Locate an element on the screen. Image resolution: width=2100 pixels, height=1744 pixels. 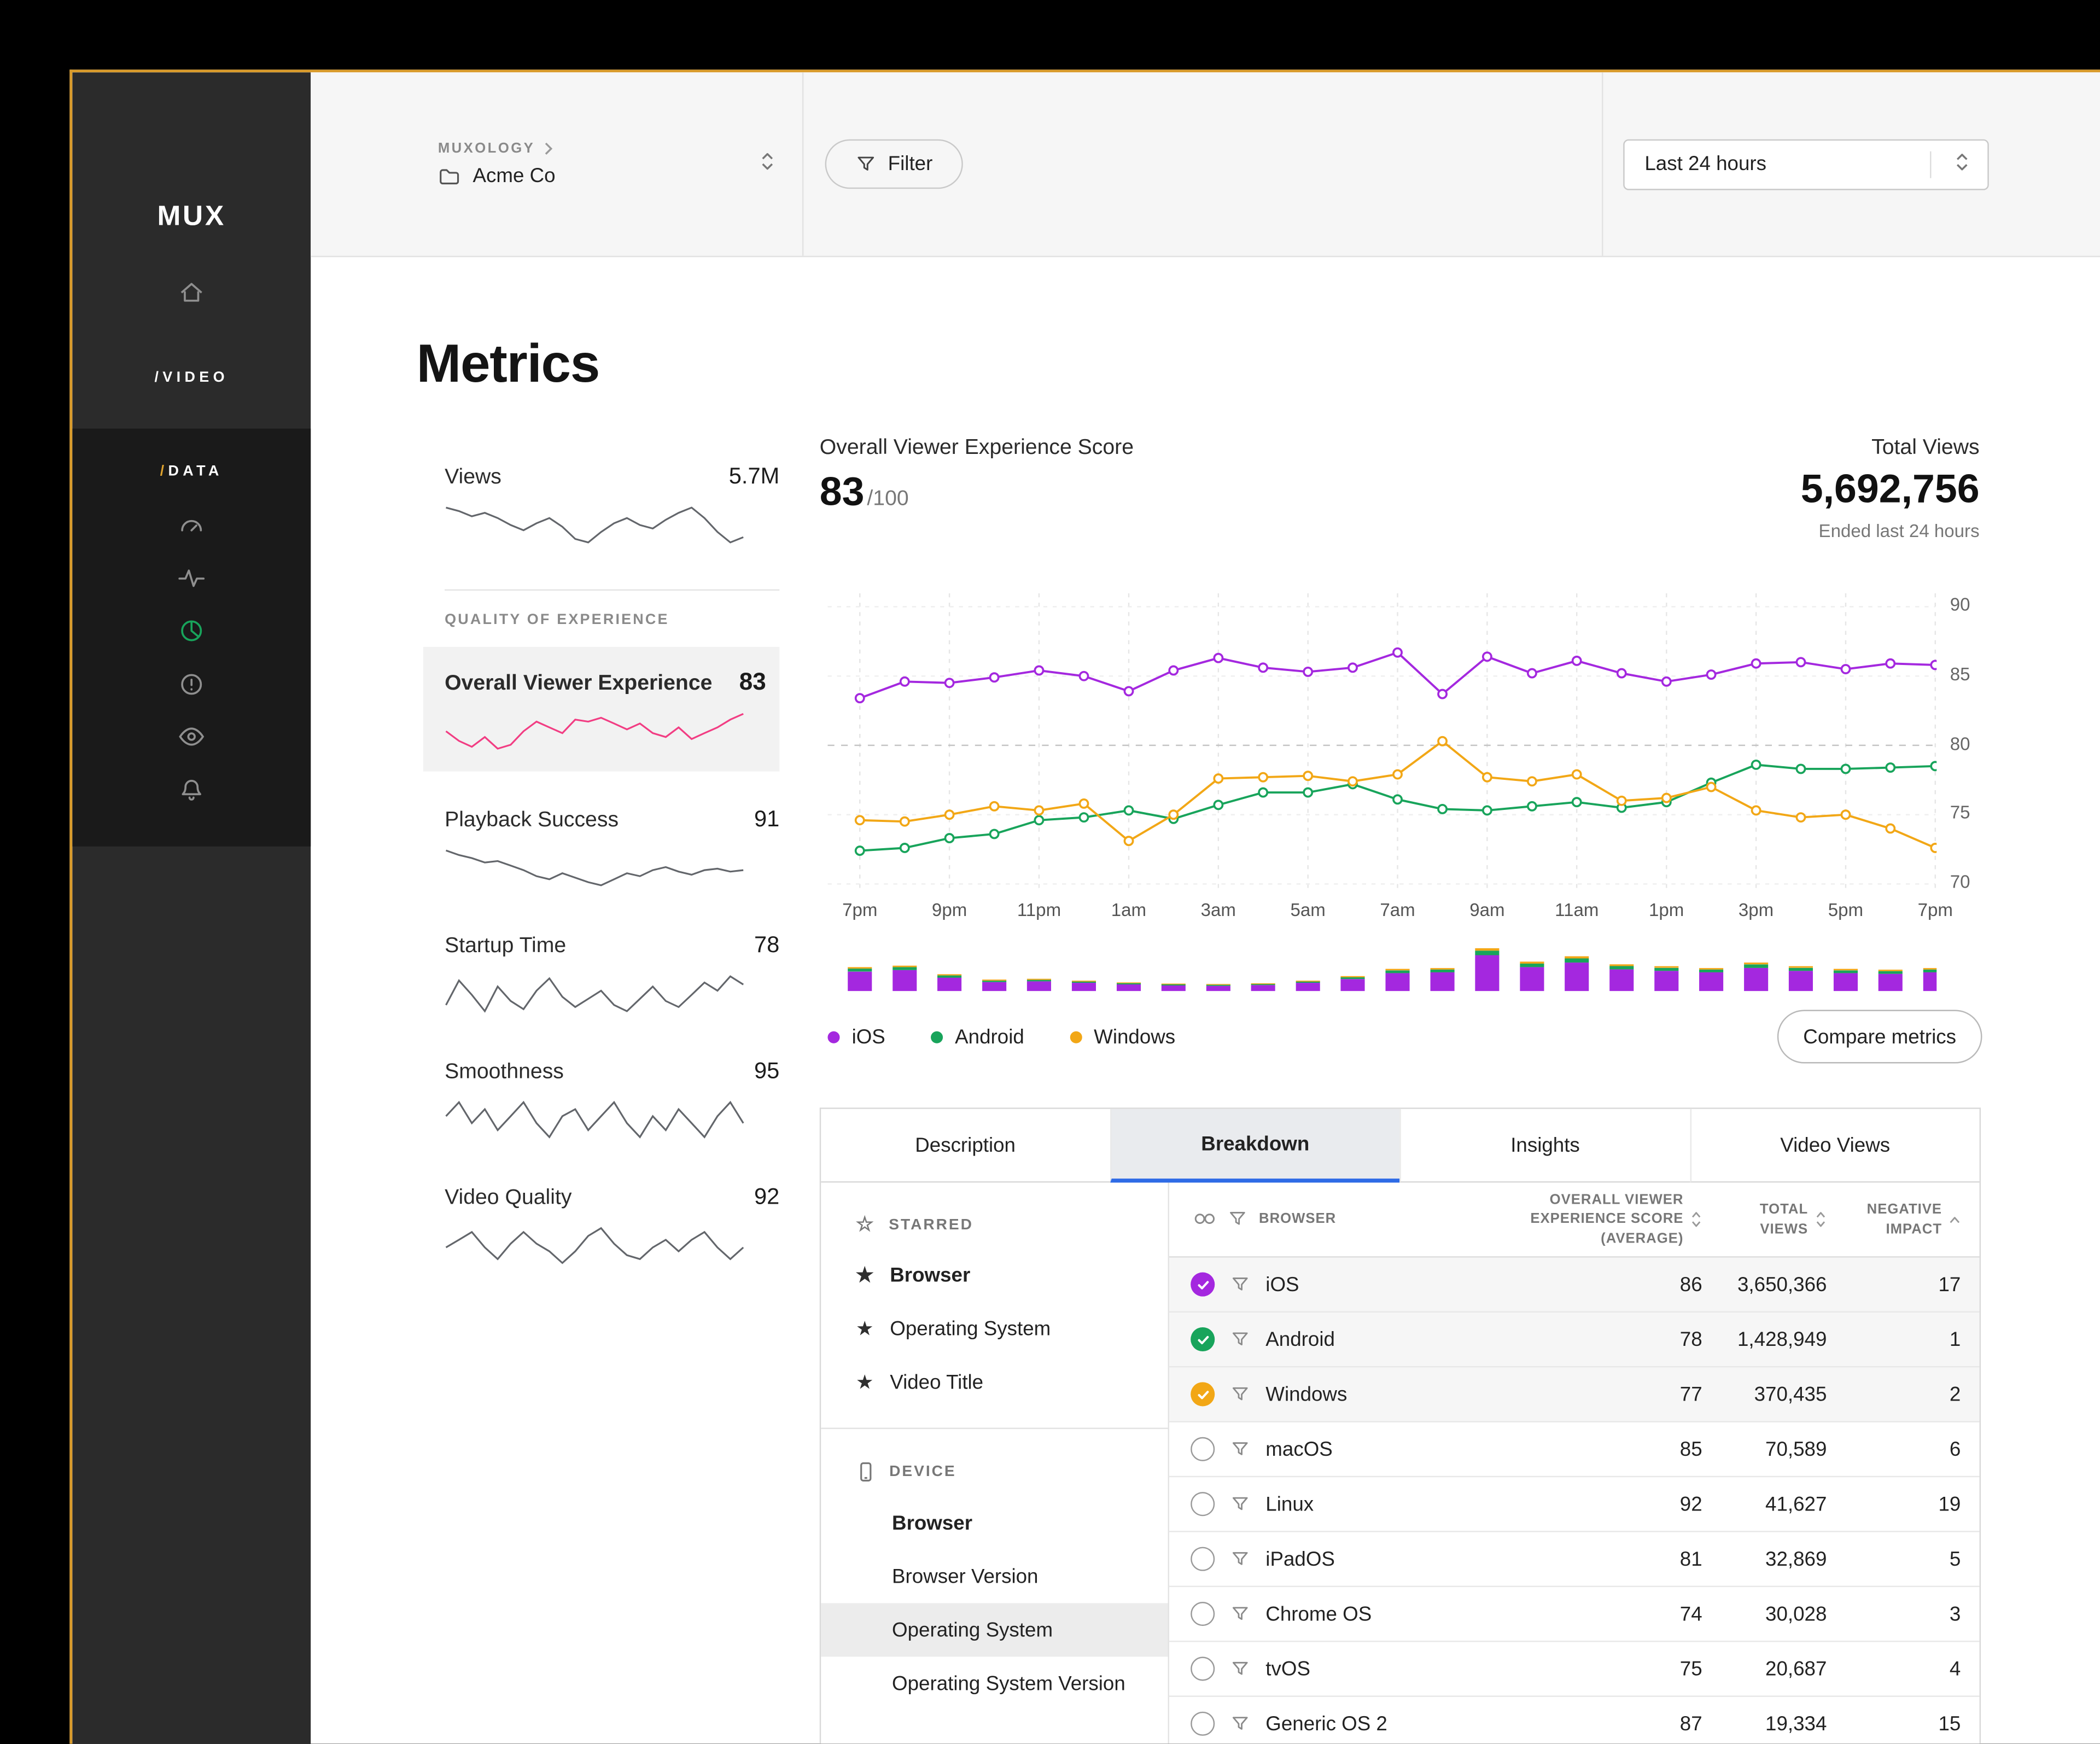
metric-label: Smoothness is located at coordinates (504, 1072).